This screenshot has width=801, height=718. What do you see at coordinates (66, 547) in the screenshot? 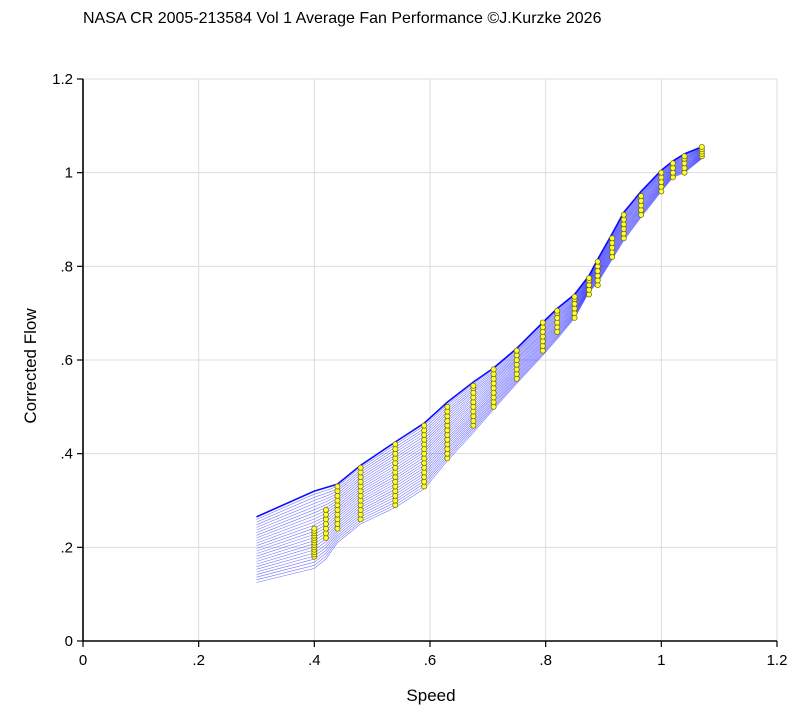
I see `y-tick-label: .2` at bounding box center [66, 547].